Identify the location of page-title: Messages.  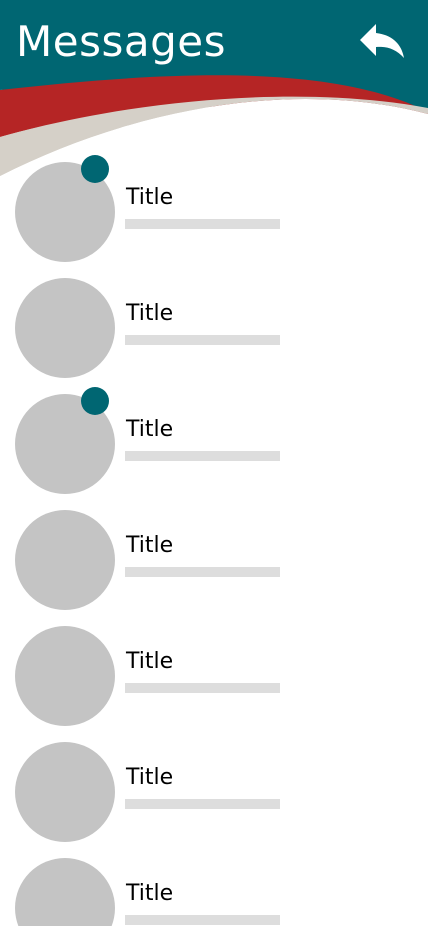
(121, 41).